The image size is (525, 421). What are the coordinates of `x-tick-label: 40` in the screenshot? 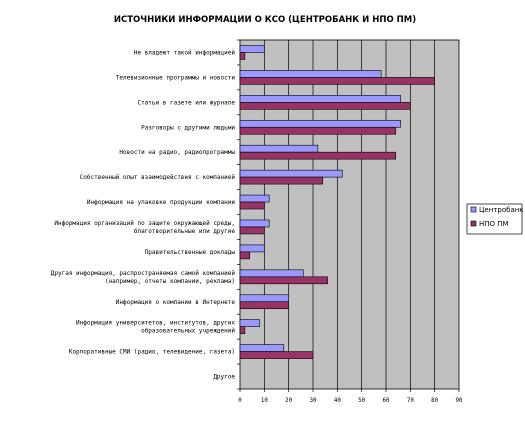 It's located at (337, 401).